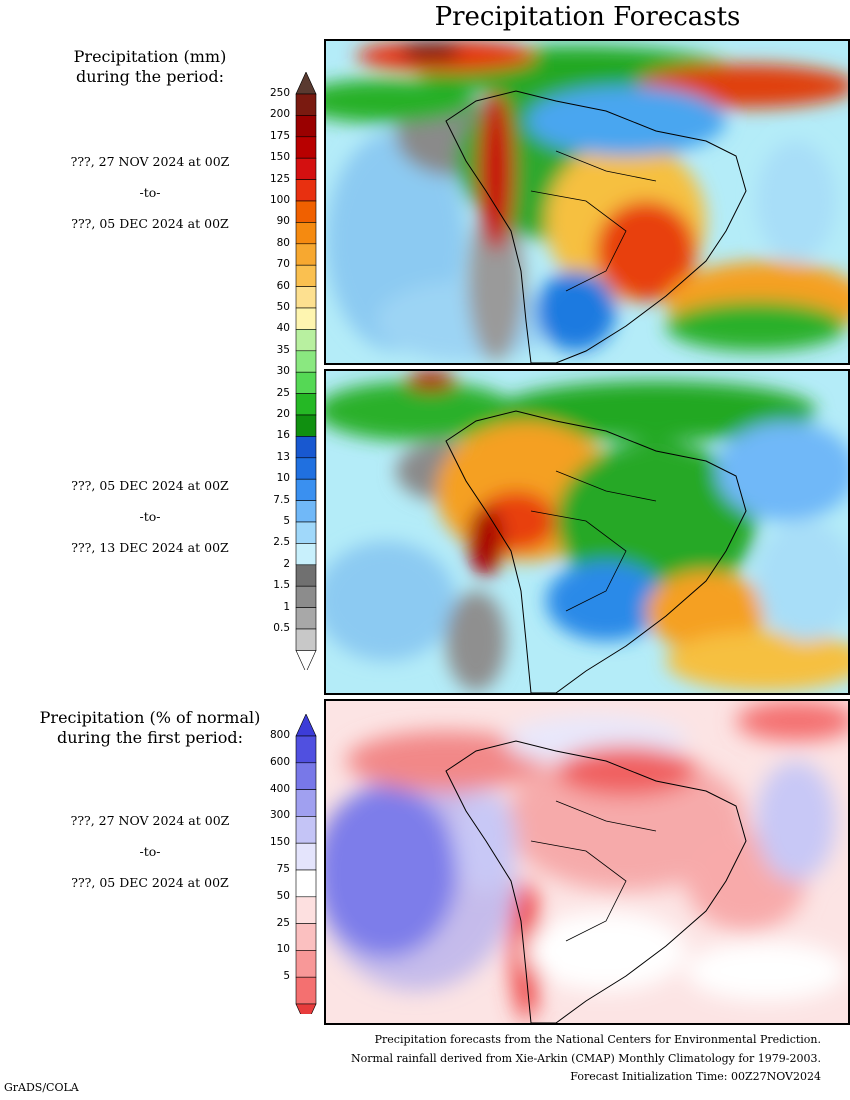 This screenshot has height=1100, width=850. Describe the element at coordinates (306, 725) in the screenshot. I see `pct-colorbar-top-arrow` at that location.